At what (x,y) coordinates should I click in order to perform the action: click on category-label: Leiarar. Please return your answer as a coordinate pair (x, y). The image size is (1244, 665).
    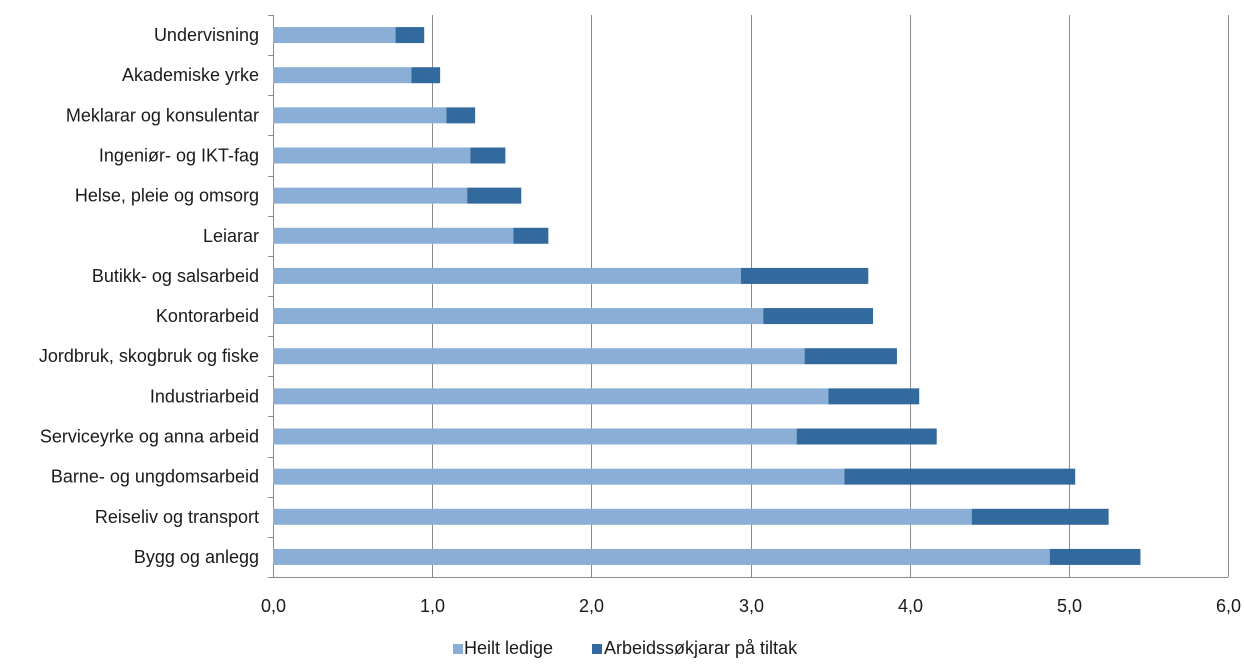
    Looking at the image, I should click on (231, 236).